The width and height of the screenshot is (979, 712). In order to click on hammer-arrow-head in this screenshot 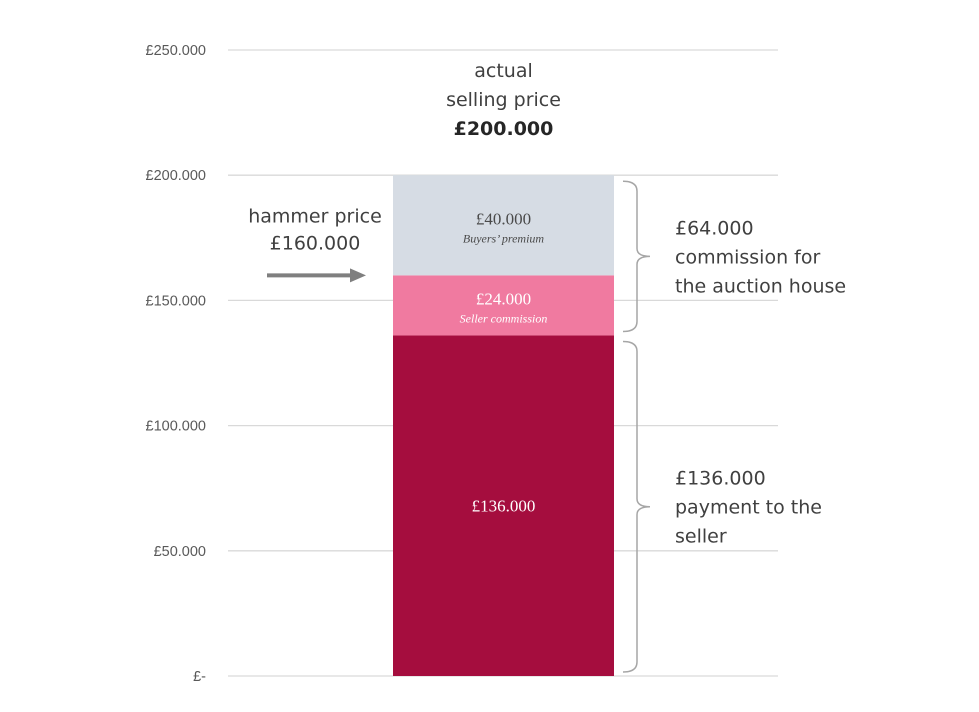, I will do `click(358, 275)`.